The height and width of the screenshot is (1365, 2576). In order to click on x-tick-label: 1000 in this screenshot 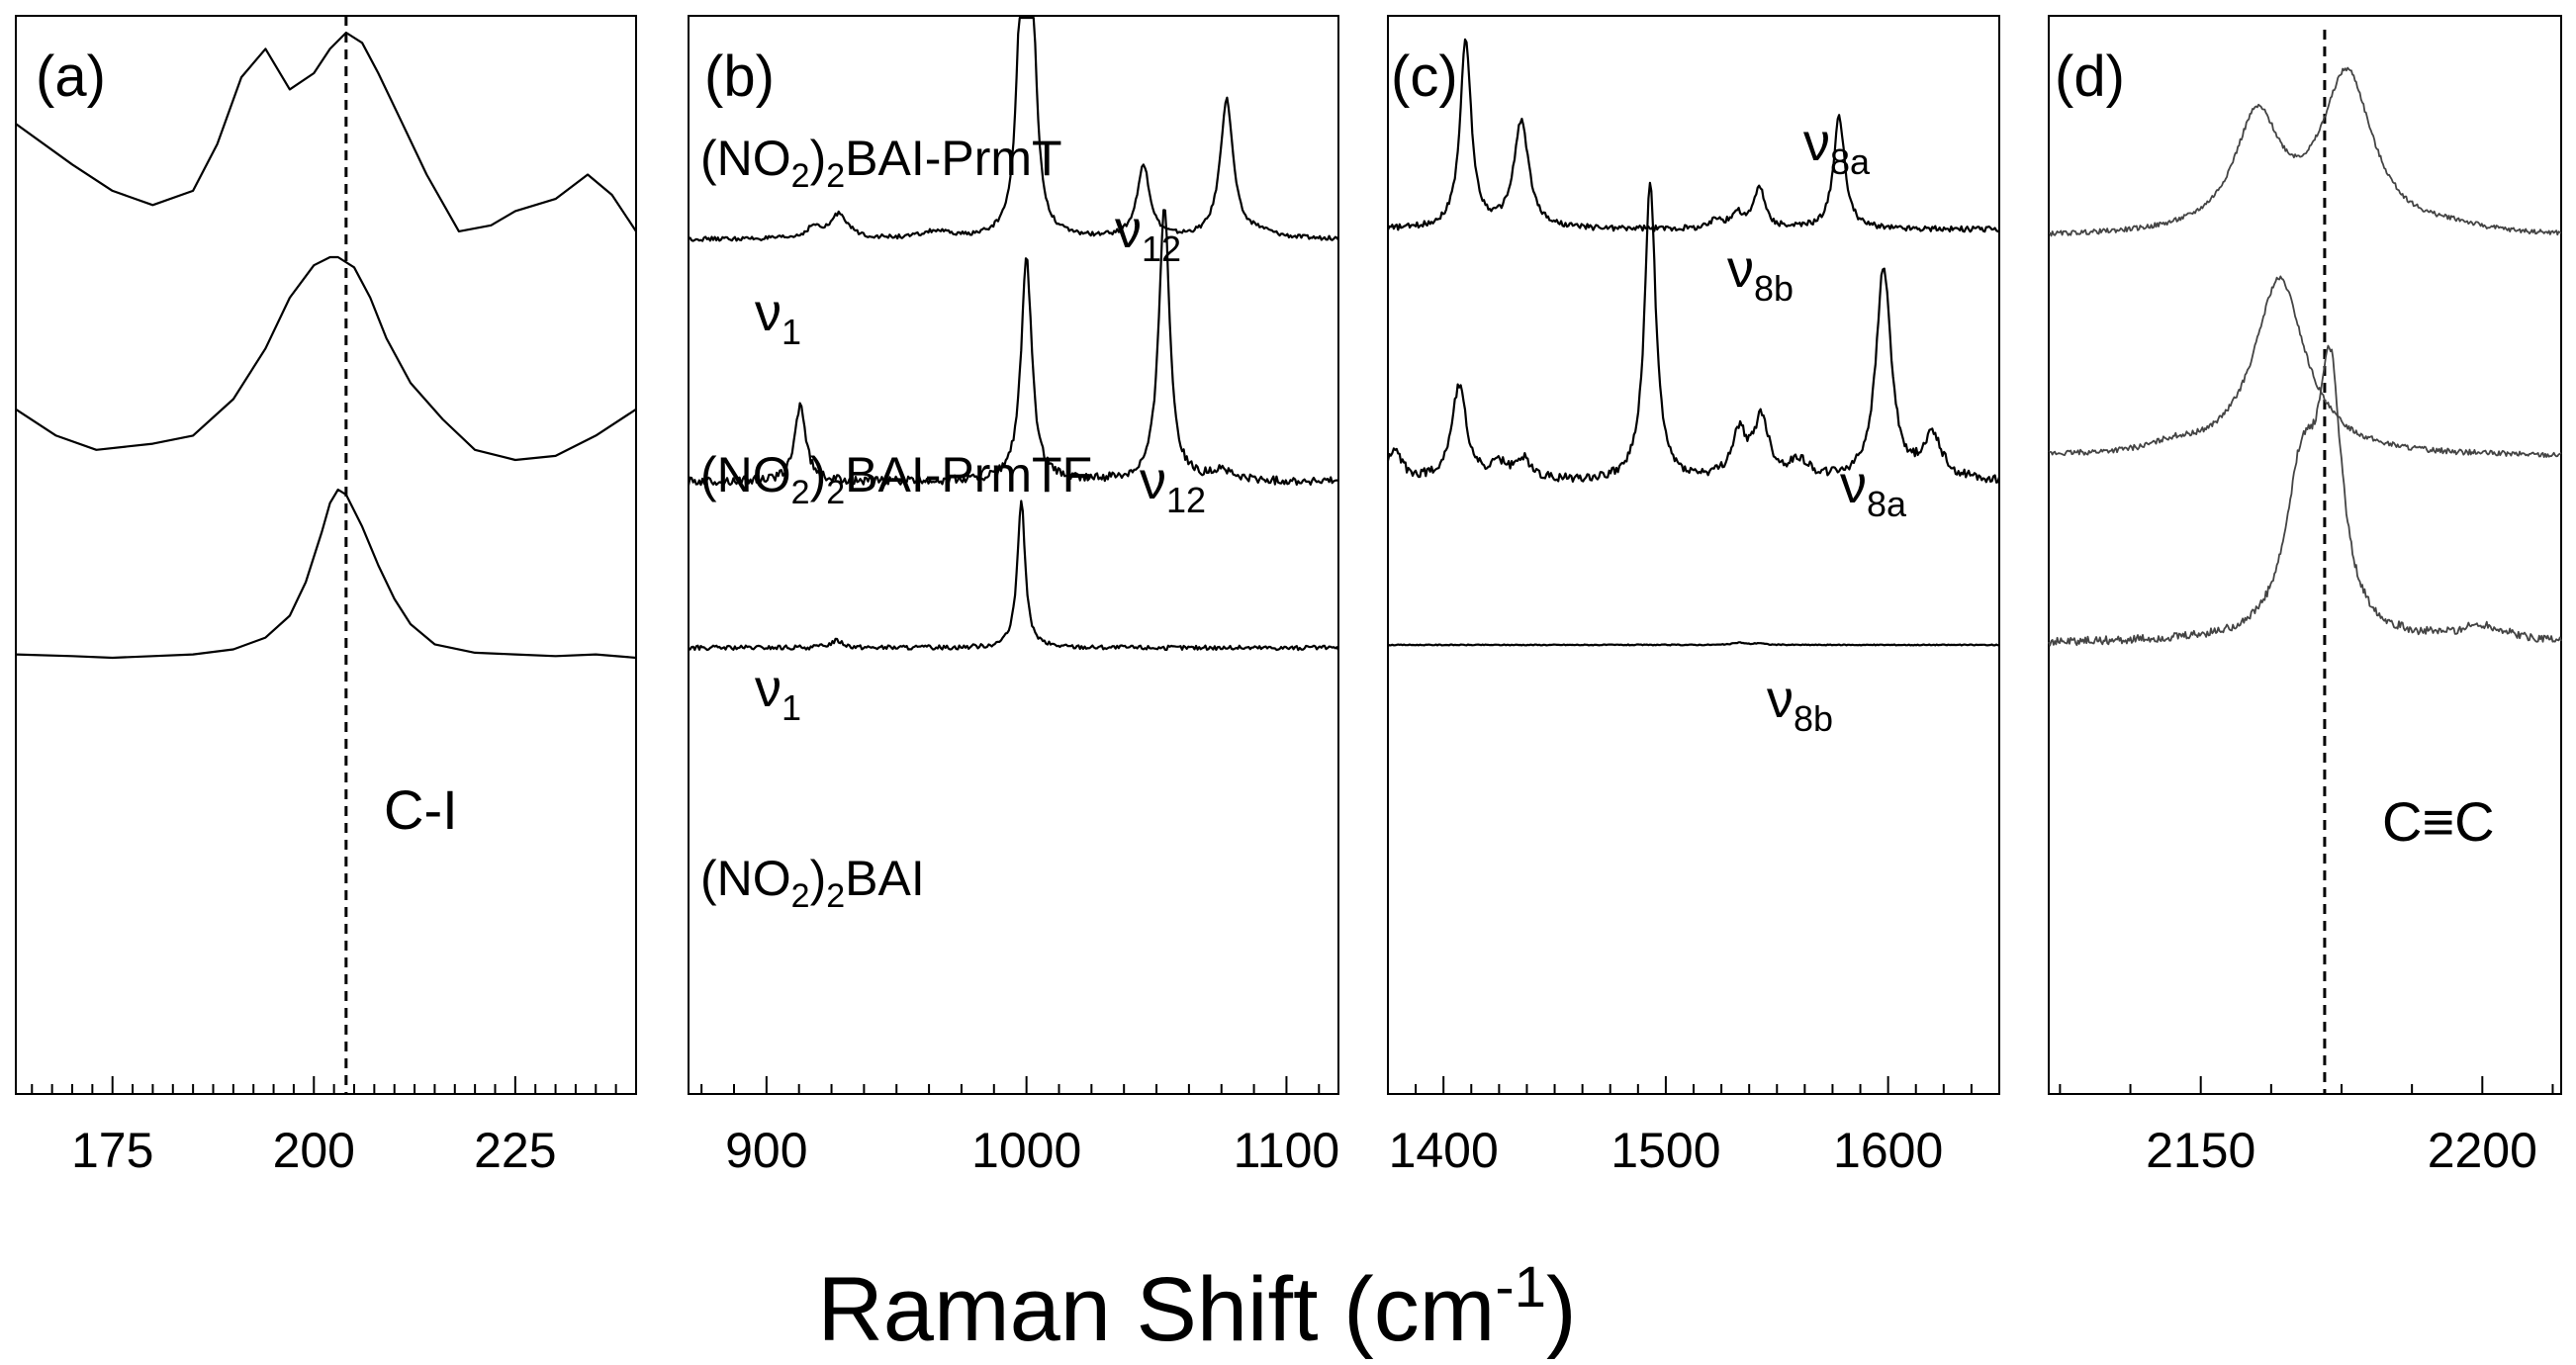, I will do `click(1026, 1150)`.